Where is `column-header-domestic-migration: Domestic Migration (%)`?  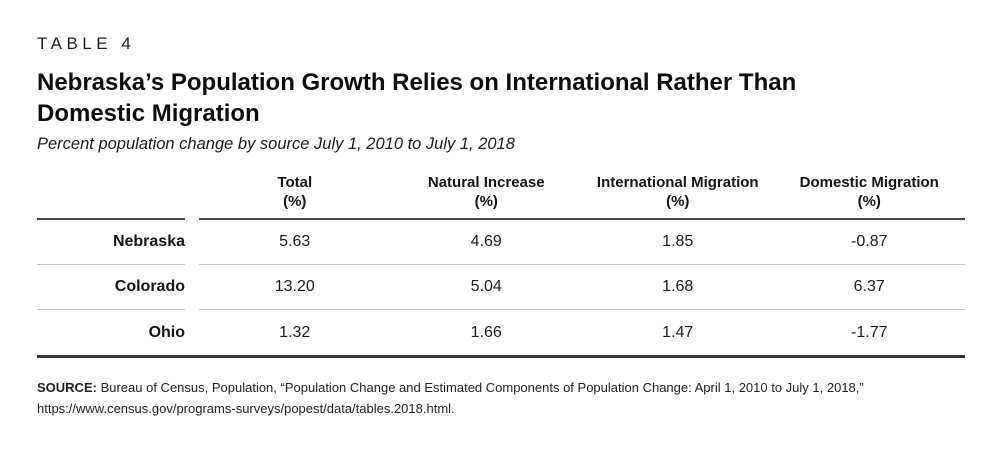 column-header-domestic-migration: Domestic Migration (%) is located at coordinates (869, 196).